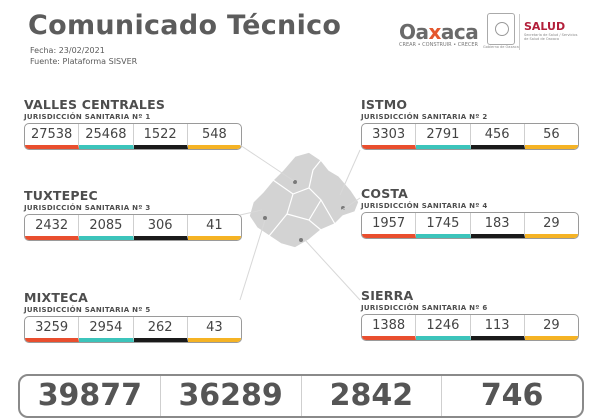 Image resolution: width=600 pixels, height=418 pixels. I want to click on stat-value: 2432, so click(52, 227).